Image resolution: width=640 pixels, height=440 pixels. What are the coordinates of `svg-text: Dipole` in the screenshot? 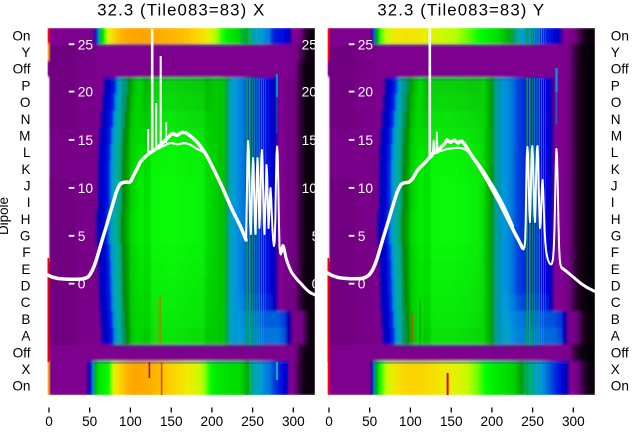 It's located at (5, 216).